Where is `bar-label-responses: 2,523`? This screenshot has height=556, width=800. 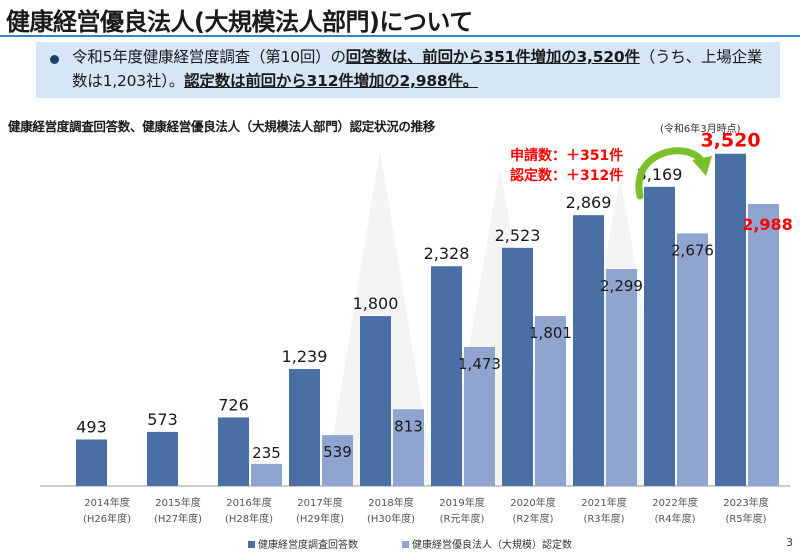 bar-label-responses: 2,523 is located at coordinates (518, 235).